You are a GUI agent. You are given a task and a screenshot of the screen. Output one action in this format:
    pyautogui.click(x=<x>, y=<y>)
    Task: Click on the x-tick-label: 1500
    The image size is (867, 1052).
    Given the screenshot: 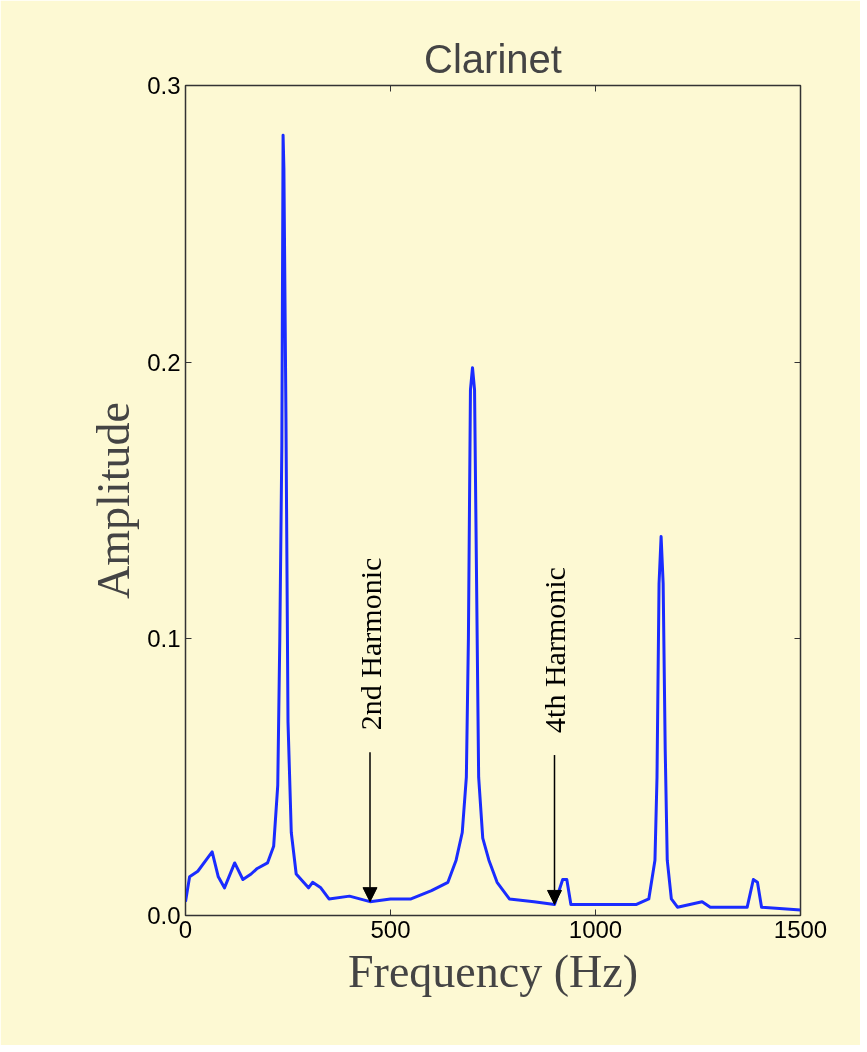 What is the action you would take?
    pyautogui.click(x=800, y=929)
    